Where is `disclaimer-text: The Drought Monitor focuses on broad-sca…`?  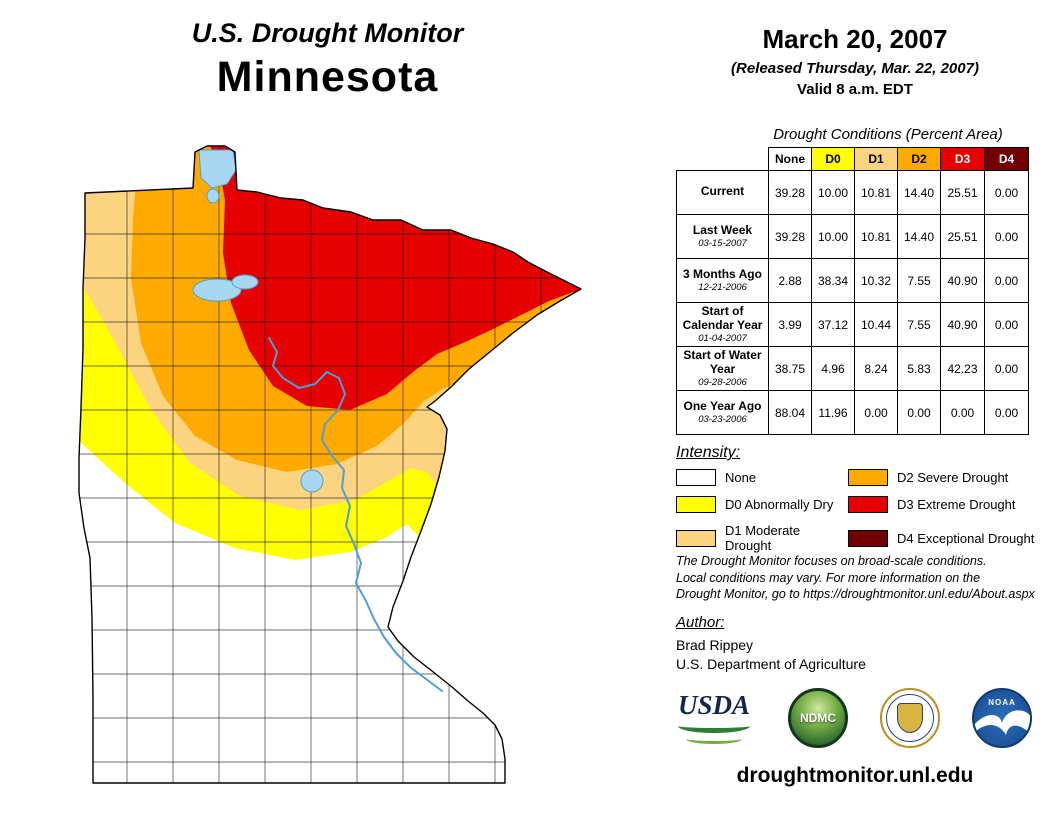 disclaimer-text: The Drought Monitor focuses on broad-sca… is located at coordinates (862, 578).